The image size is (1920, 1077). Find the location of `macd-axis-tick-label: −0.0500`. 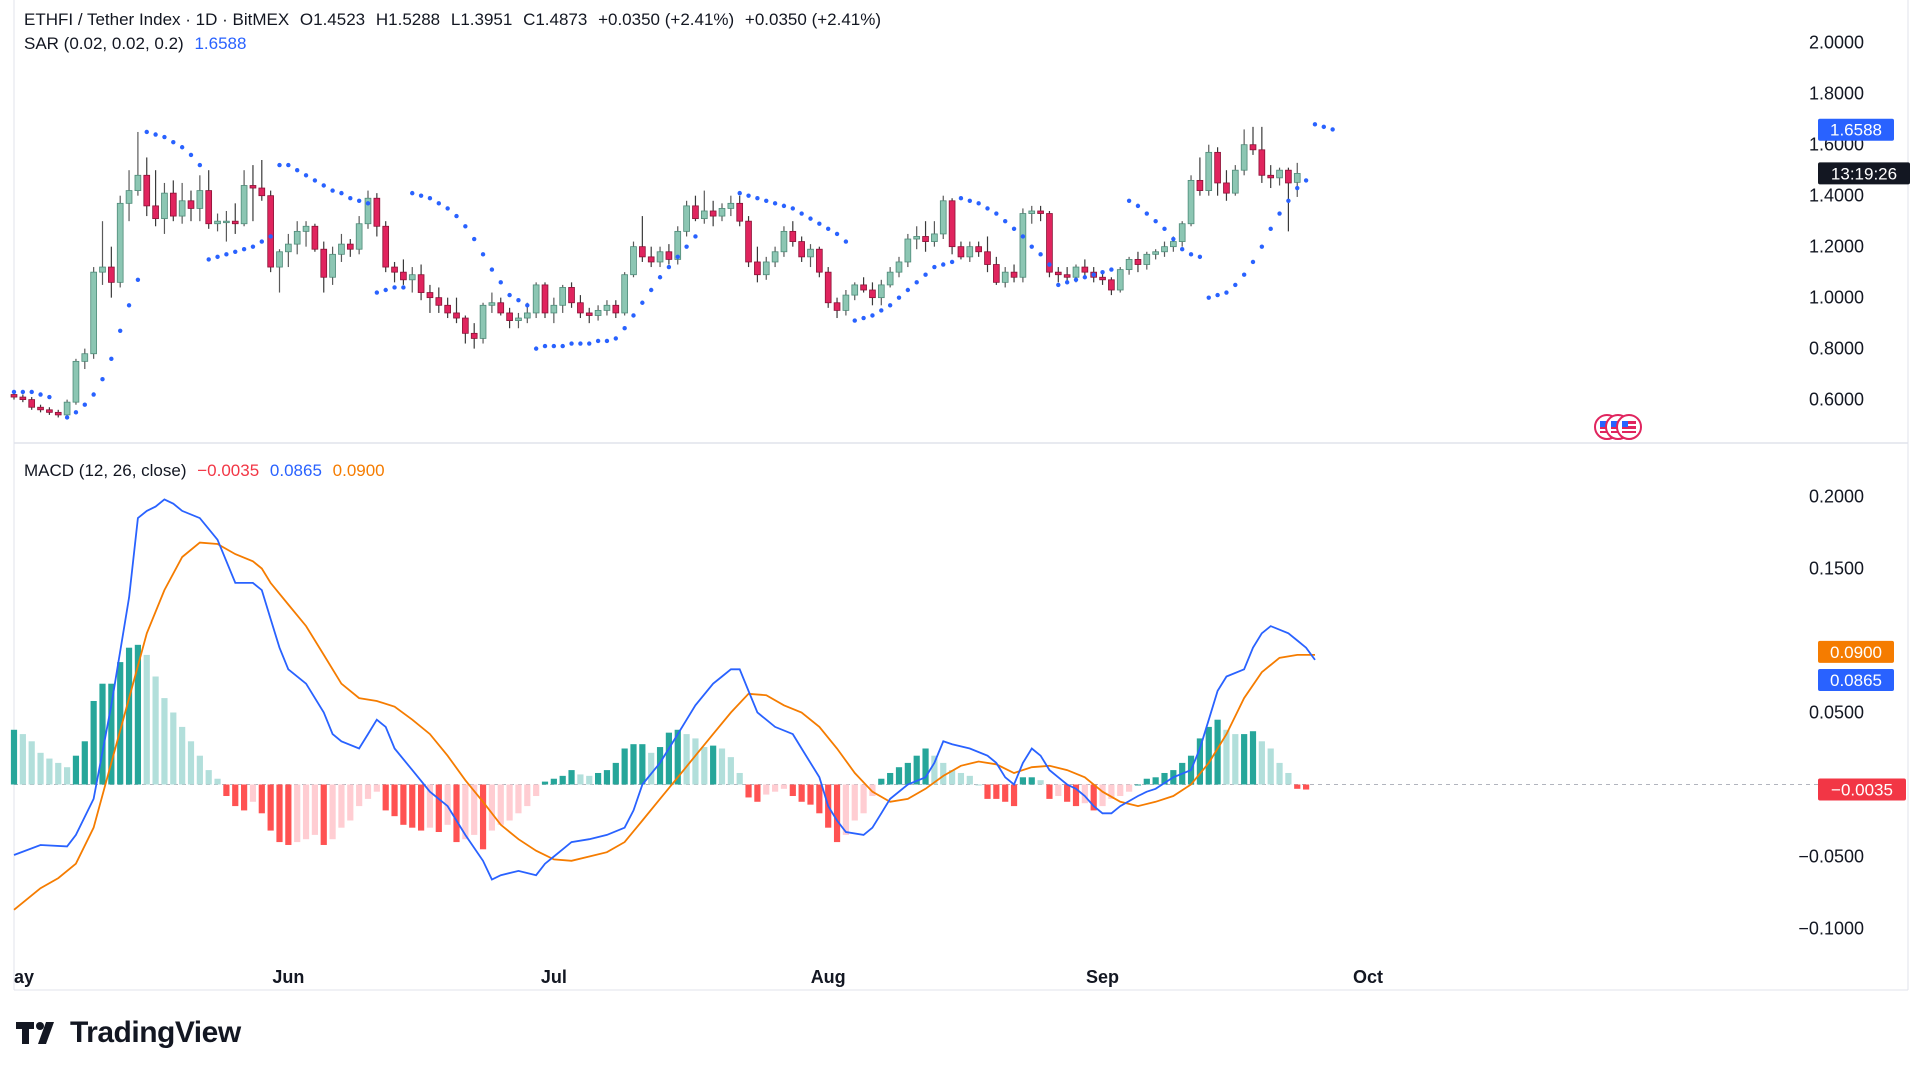

macd-axis-tick-label: −0.0500 is located at coordinates (1831, 856).